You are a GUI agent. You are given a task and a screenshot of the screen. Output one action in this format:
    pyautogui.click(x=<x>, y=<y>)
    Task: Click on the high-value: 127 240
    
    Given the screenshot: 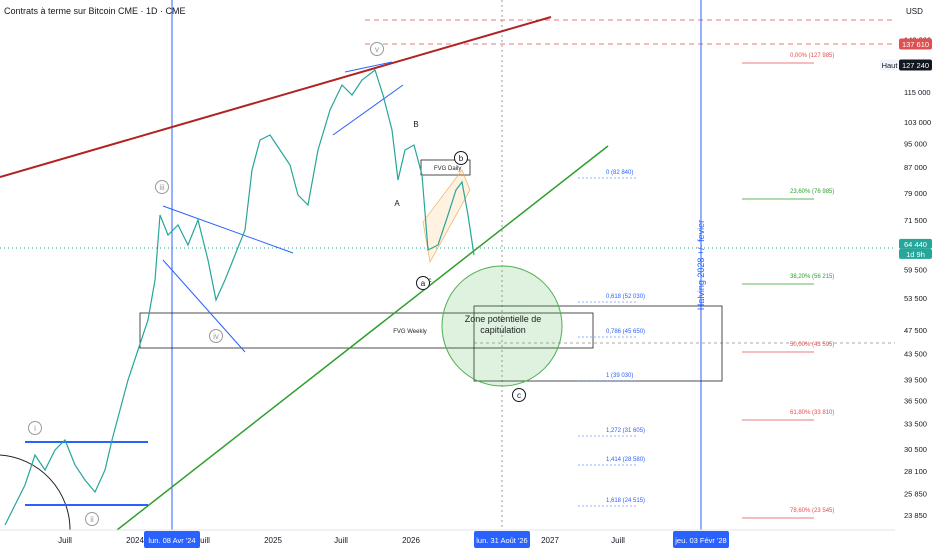 What is the action you would take?
    pyautogui.click(x=915, y=65)
    